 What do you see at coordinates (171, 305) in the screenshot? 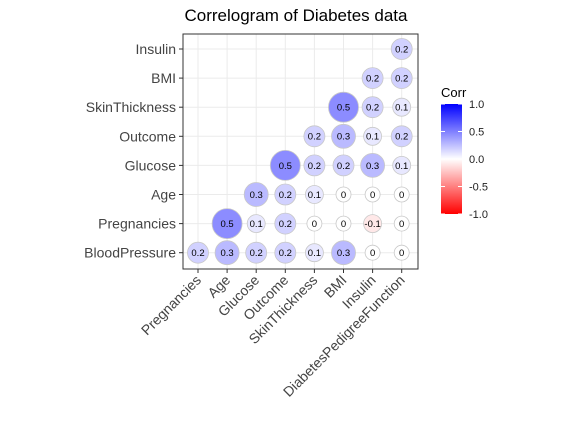
I see `x-tick-label: Pregnancies` at bounding box center [171, 305].